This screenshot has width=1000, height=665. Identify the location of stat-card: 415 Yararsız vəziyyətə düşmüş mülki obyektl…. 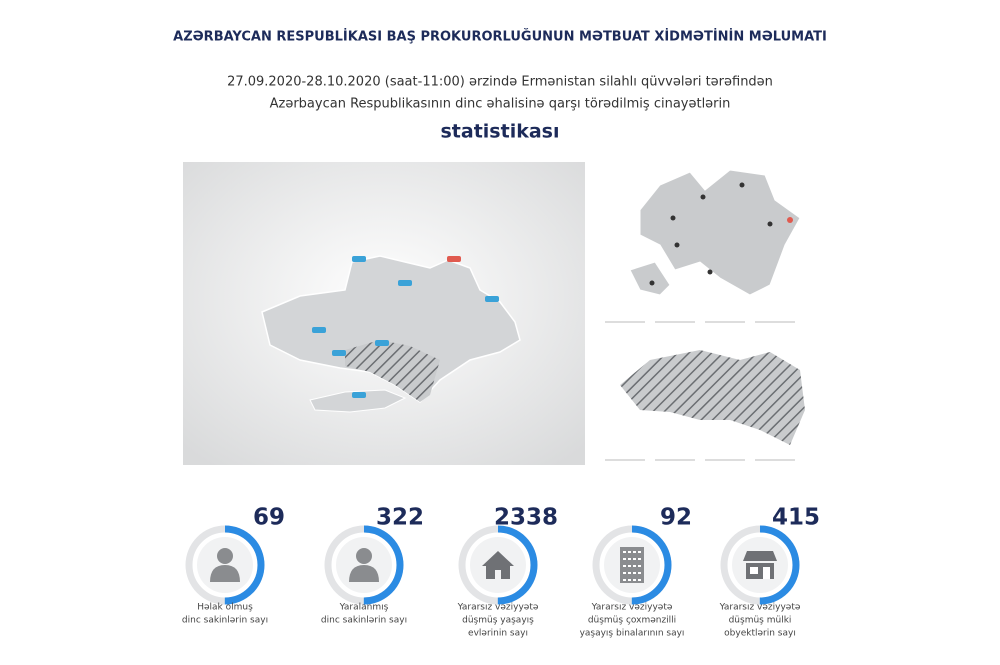
(769, 572).